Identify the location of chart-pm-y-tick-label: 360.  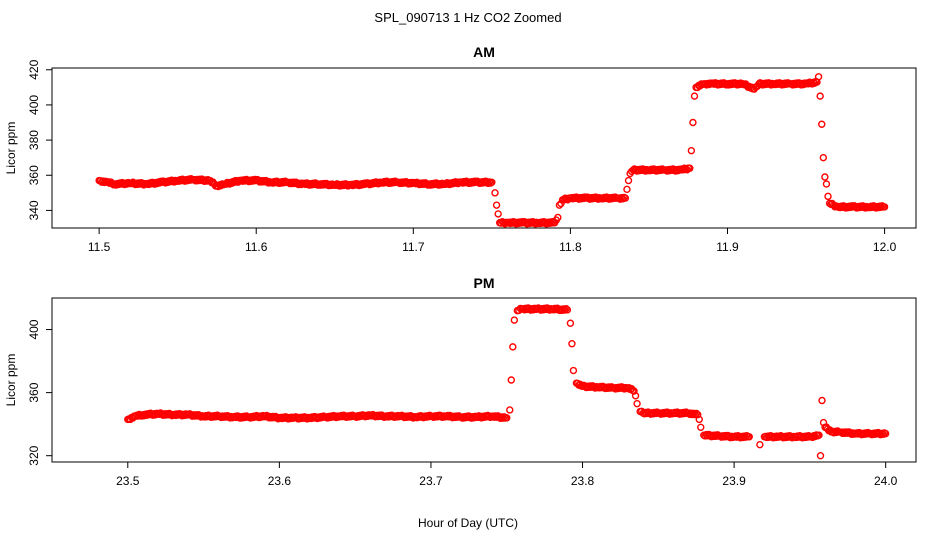
(34, 392).